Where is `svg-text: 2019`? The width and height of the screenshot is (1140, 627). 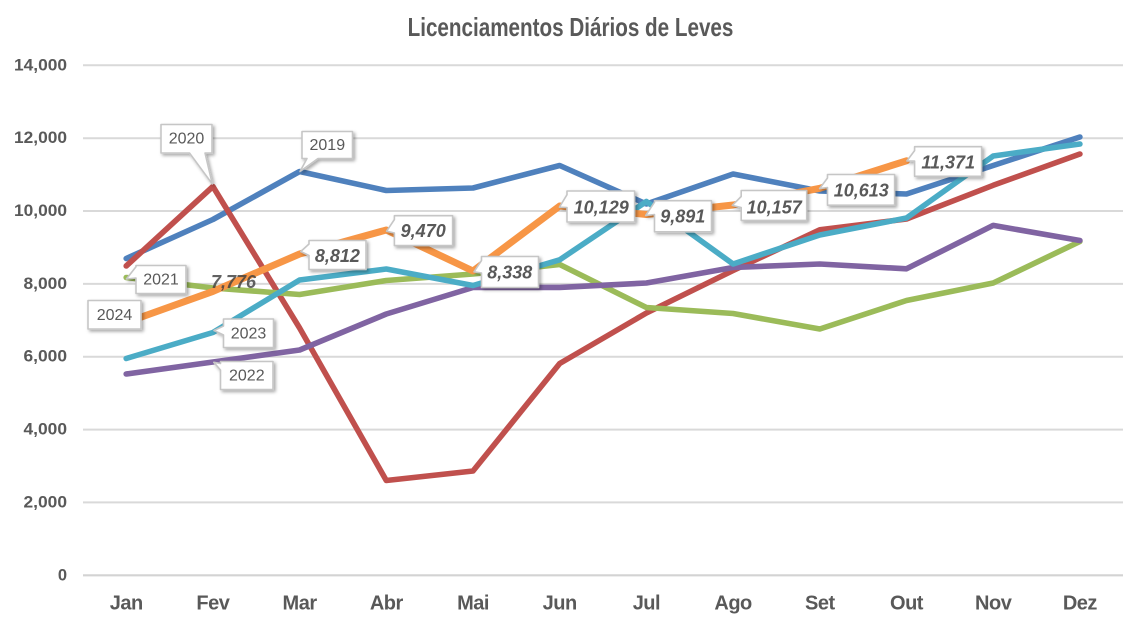
svg-text: 2019 is located at coordinates (328, 145).